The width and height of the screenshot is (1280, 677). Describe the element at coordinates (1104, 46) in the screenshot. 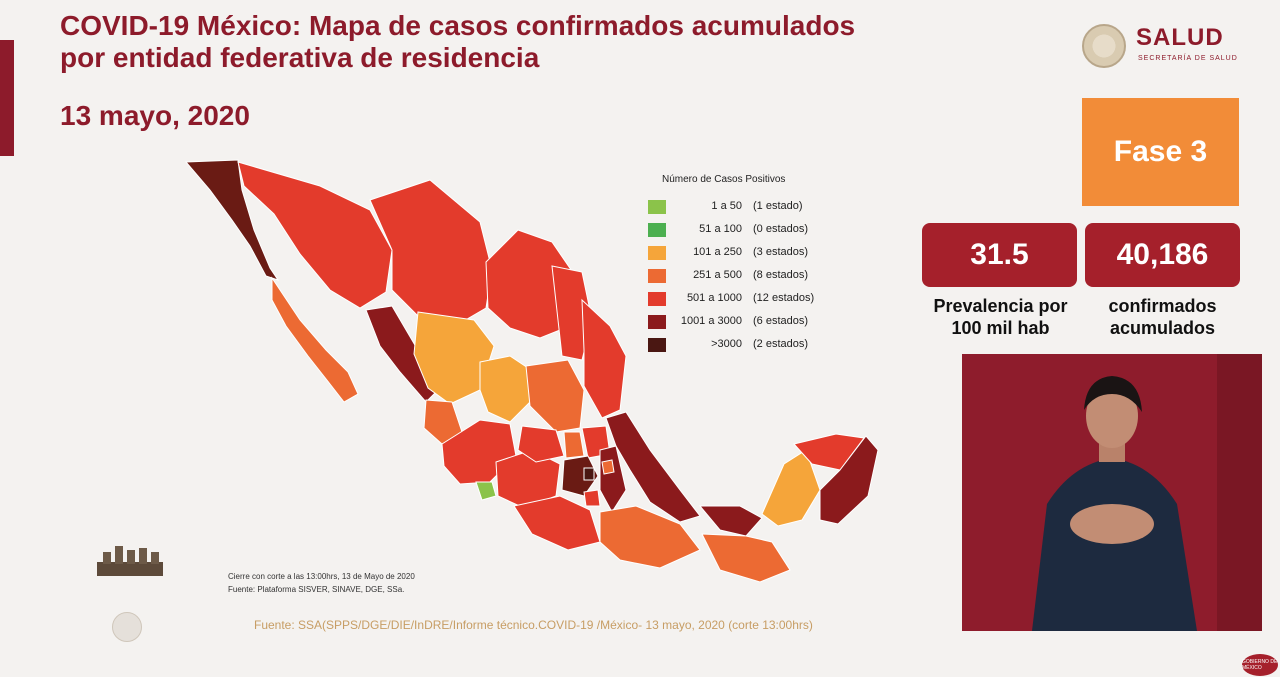

I see `mexico-seal-icon` at that location.